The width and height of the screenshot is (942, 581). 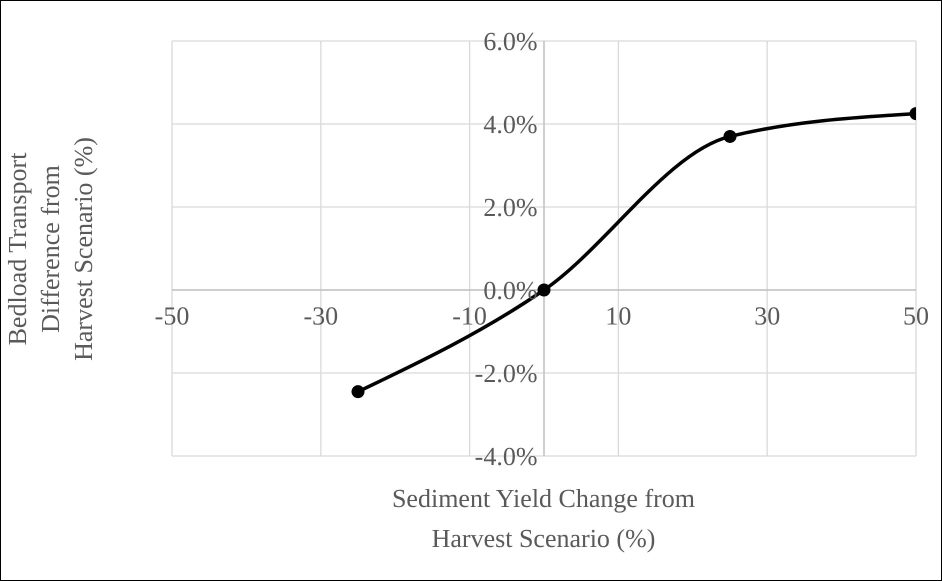 What do you see at coordinates (543, 519) in the screenshot?
I see `x-axis-title: Sediment Yield Change from Harvest Scenario (%)` at bounding box center [543, 519].